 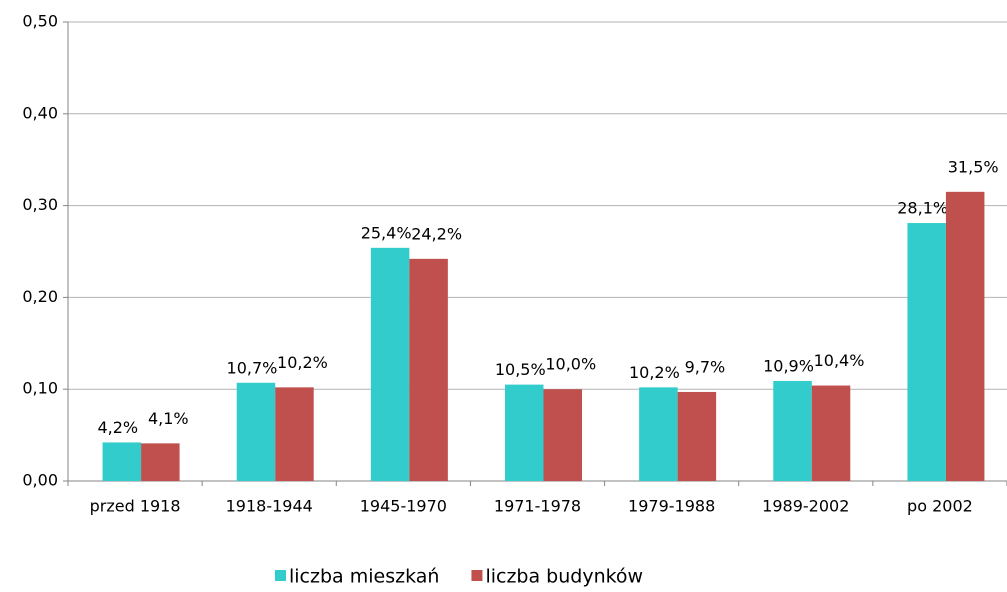 What do you see at coordinates (671, 506) in the screenshot?
I see `x-tick-label: 1979-1988` at bounding box center [671, 506].